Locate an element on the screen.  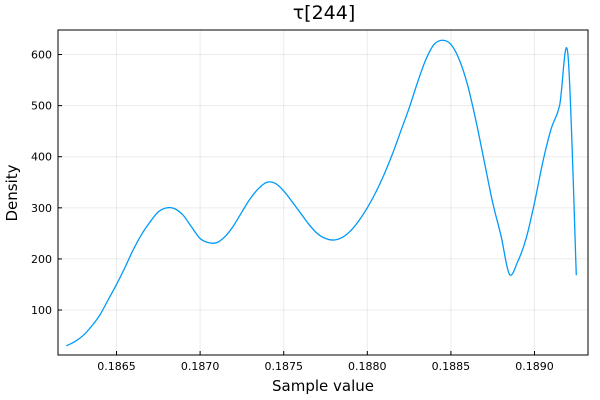
x-tick-label: 0.1880 is located at coordinates (367, 366).